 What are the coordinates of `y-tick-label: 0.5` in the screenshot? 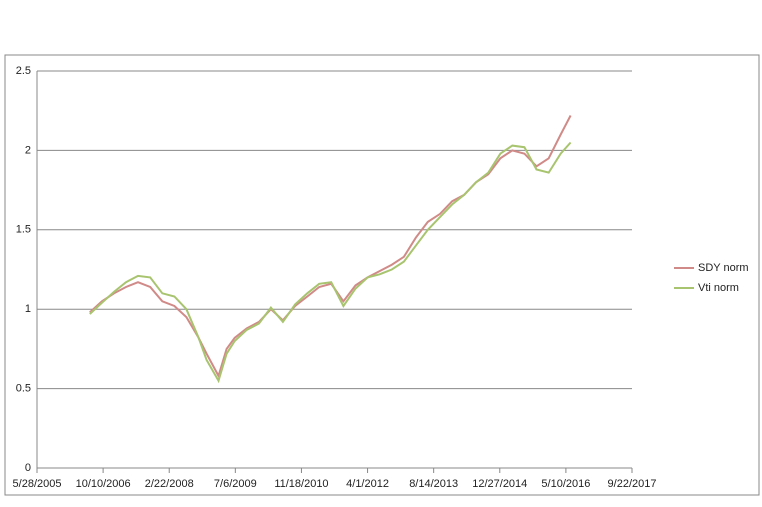 It's located at (23, 389).